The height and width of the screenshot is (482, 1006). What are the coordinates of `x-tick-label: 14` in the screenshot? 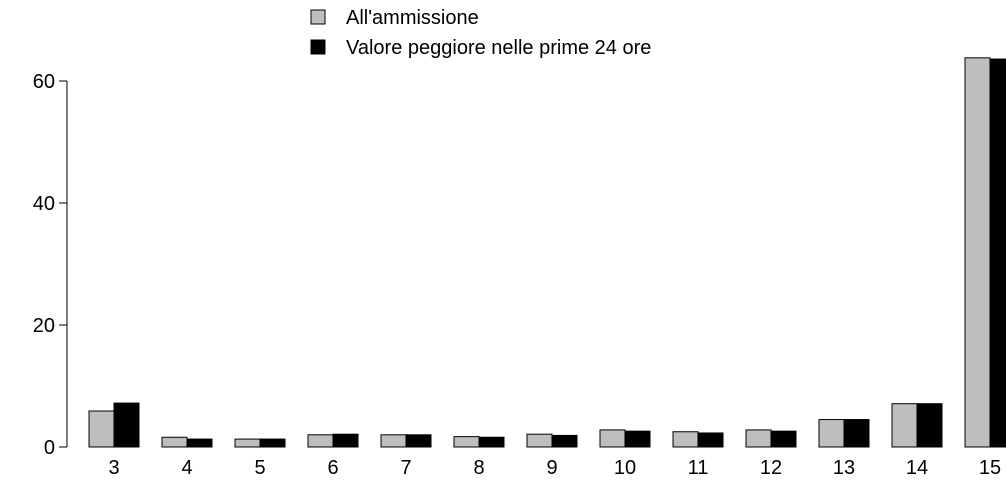 It's located at (917, 468).